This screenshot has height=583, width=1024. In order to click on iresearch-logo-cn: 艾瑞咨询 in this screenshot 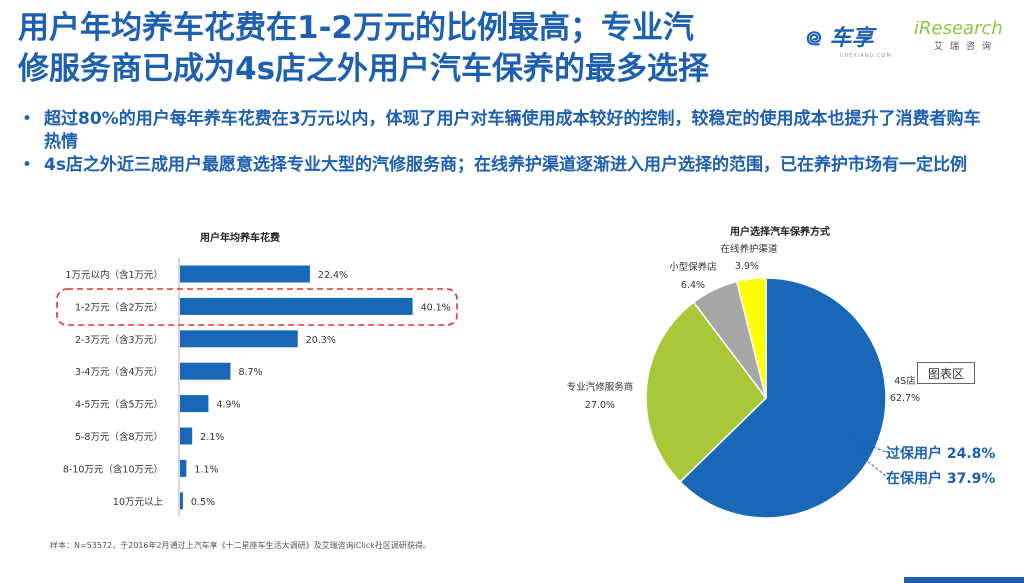, I will do `click(966, 47)`.